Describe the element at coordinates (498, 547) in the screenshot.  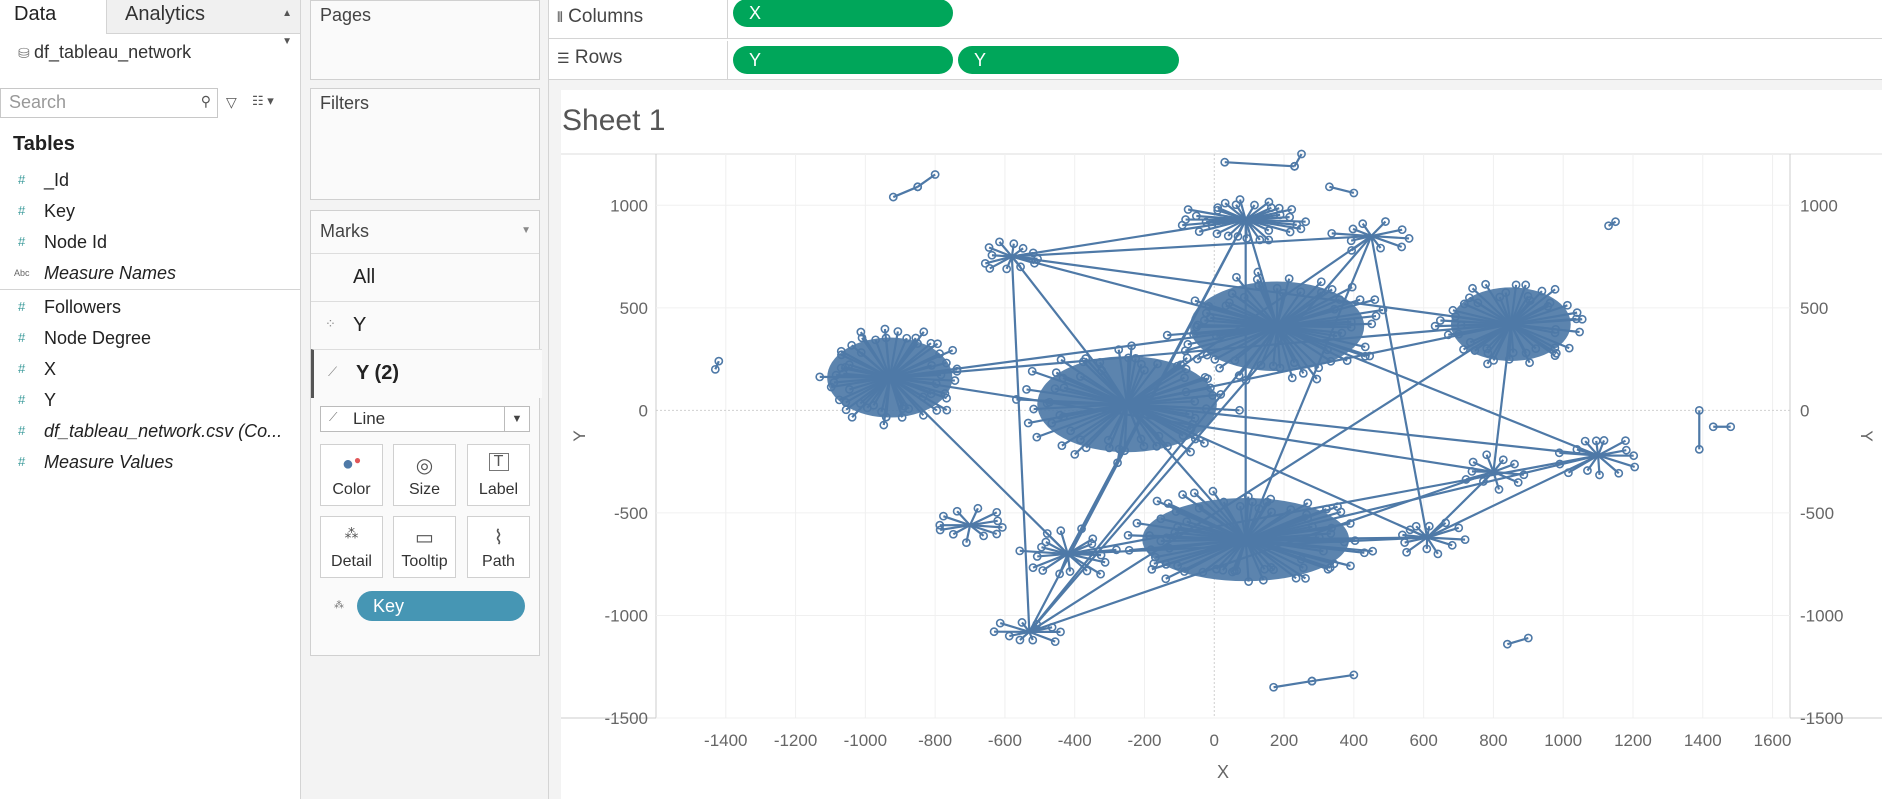
I see `path-button: ⌇ Path` at that location.